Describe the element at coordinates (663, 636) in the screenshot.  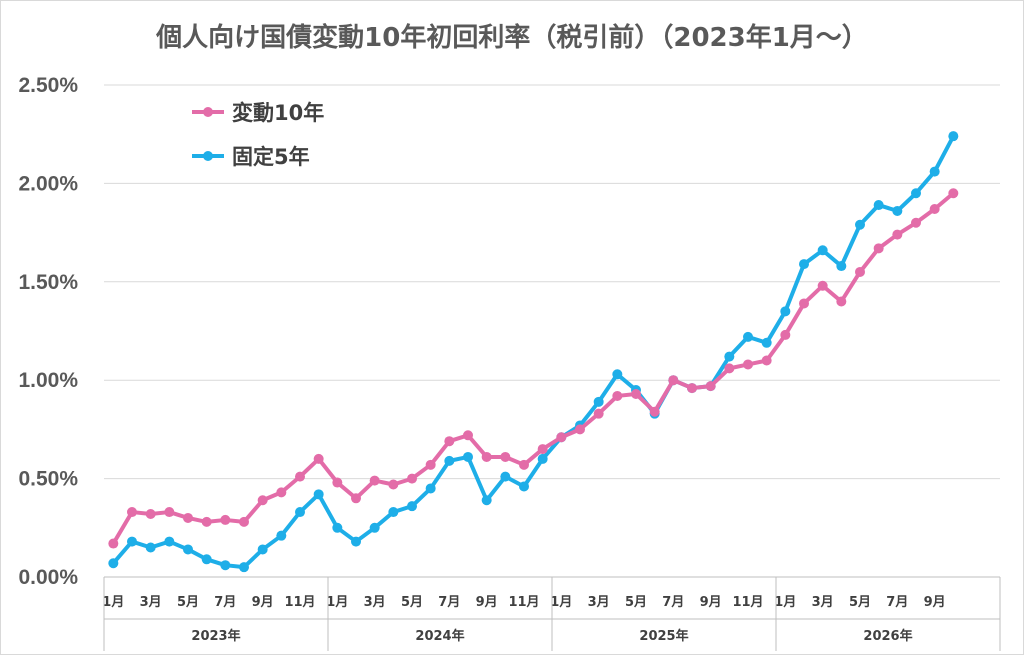
I see `year-label: 2025年` at that location.